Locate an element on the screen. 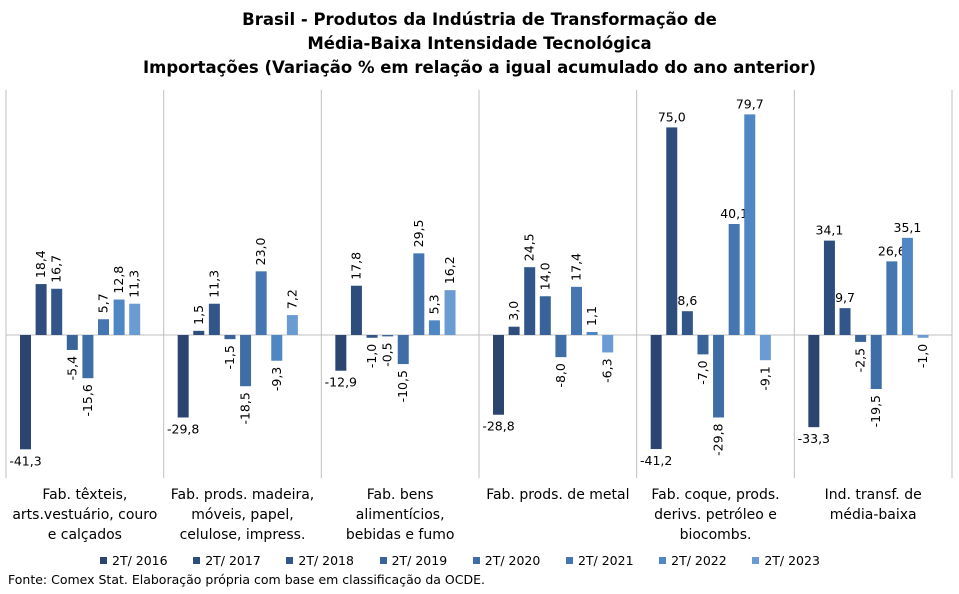 Image resolution: width=959 pixels, height=594 pixels. data-label: -10,5 is located at coordinates (402, 386).